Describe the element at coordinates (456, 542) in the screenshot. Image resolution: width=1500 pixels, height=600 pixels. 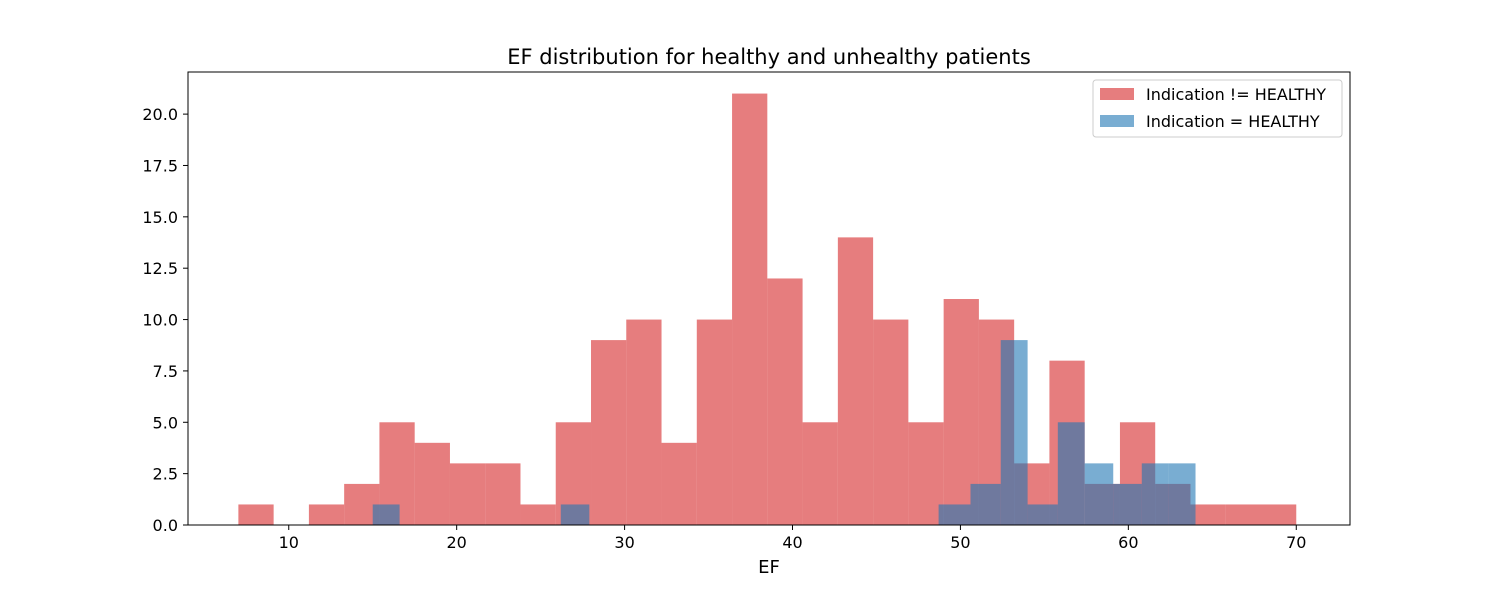
I see `x-tick-label: 20` at that location.